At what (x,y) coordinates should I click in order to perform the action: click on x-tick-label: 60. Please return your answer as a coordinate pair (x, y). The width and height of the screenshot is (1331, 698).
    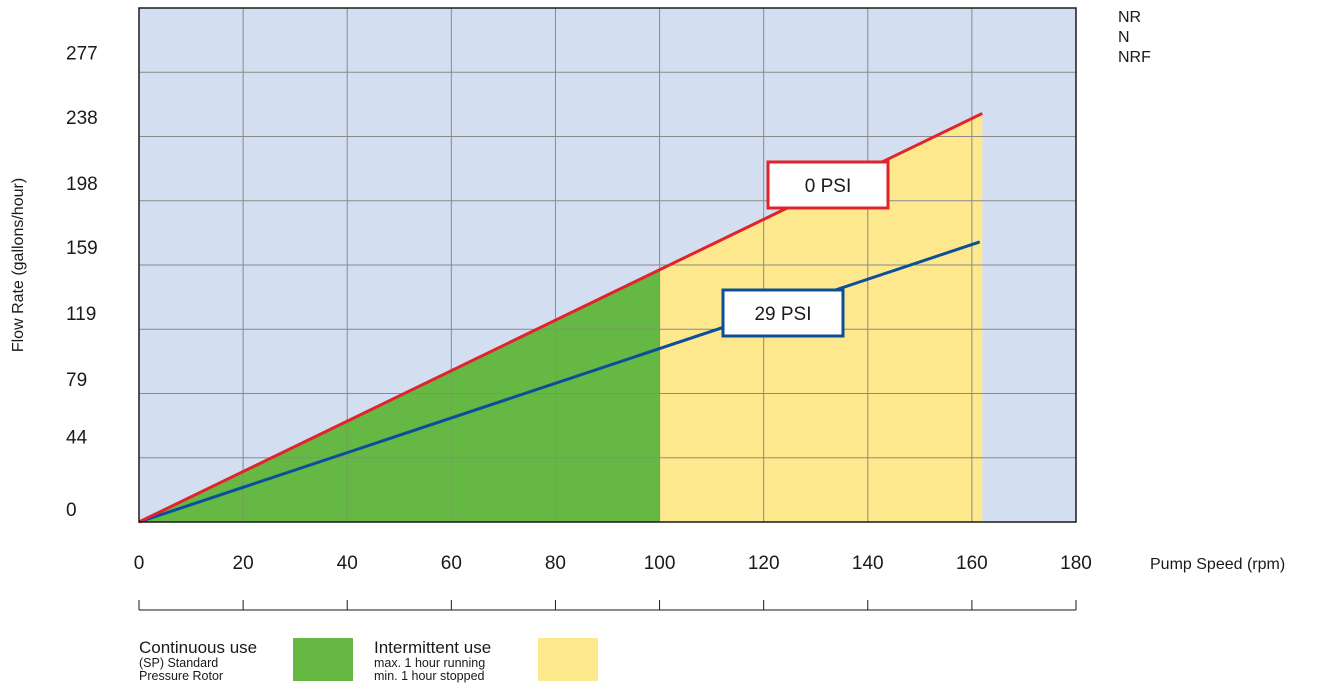
    Looking at the image, I should click on (451, 563).